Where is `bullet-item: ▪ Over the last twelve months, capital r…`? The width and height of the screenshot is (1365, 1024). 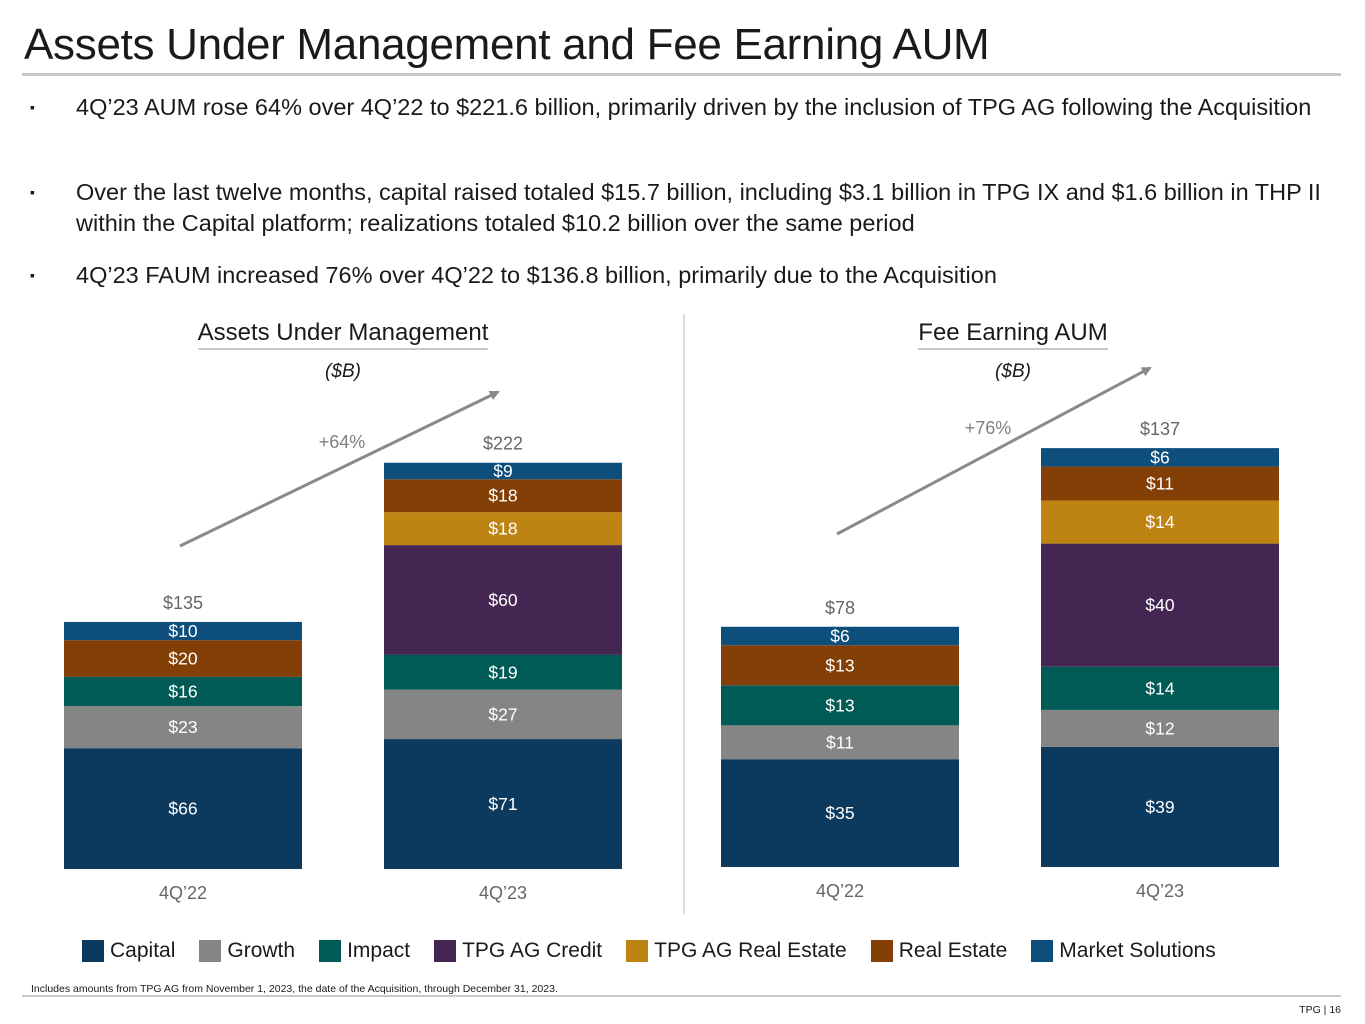
bullet-item: ▪ Over the last twelve months, capital r… is located at coordinates (690, 208).